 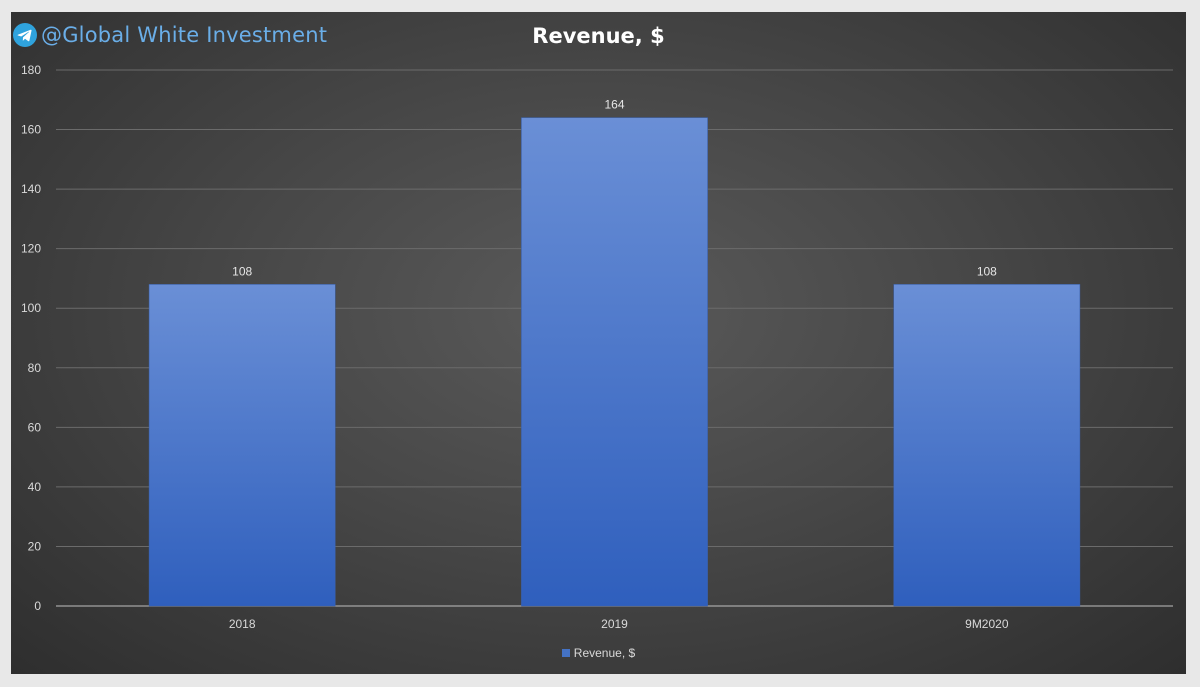 I want to click on data-label: 164, so click(x=614, y=105).